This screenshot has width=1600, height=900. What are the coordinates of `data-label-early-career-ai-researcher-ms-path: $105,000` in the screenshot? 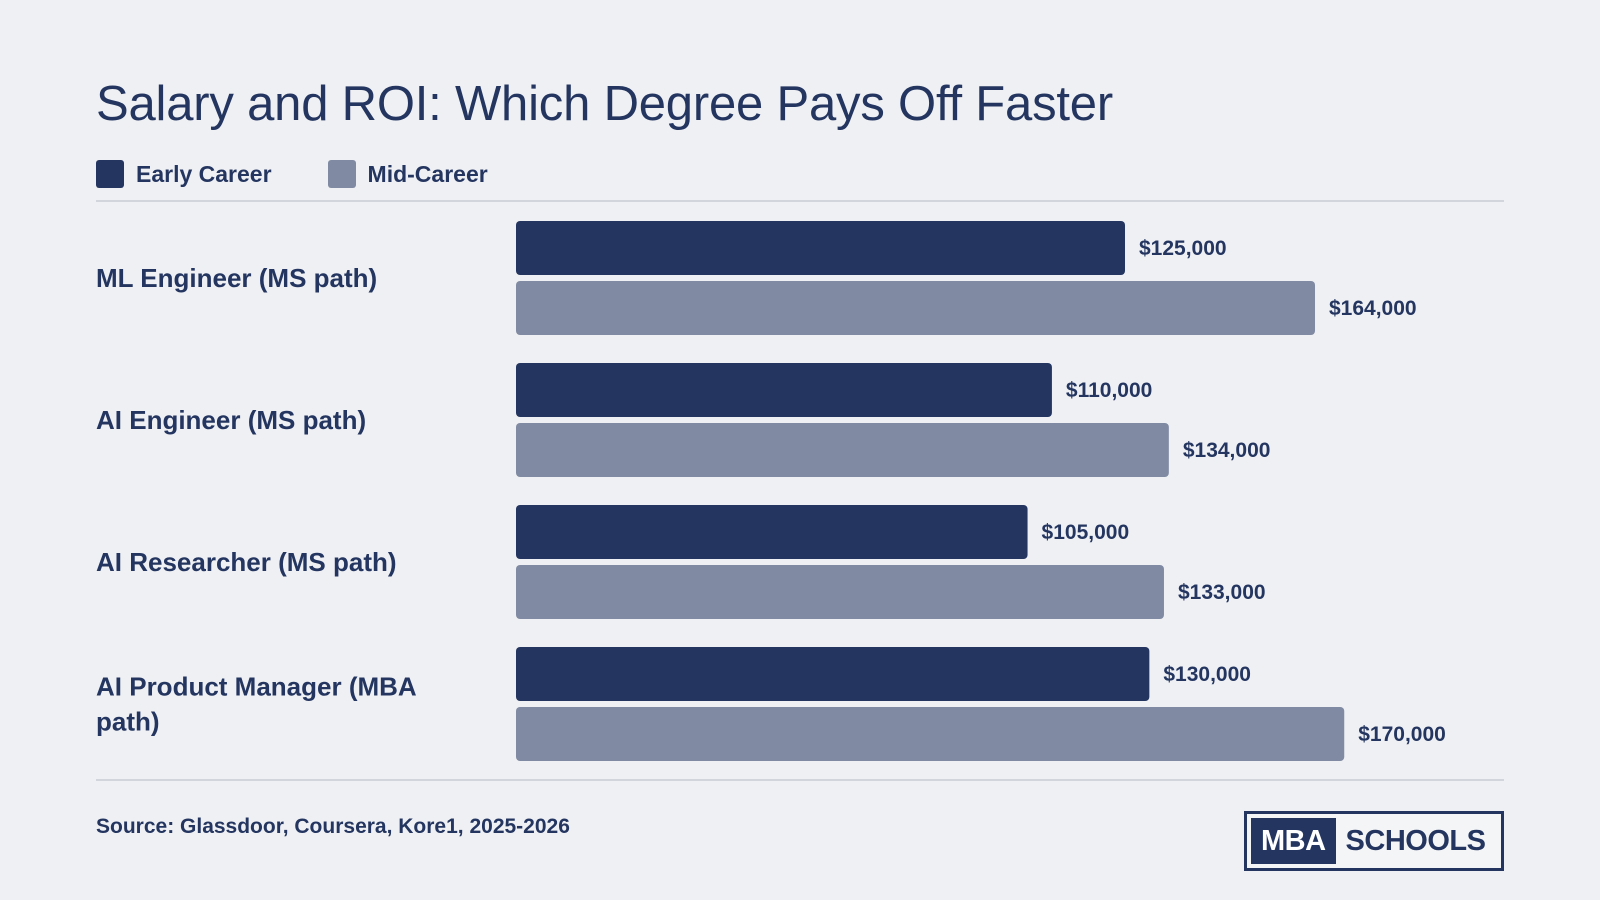 It's located at (1086, 532).